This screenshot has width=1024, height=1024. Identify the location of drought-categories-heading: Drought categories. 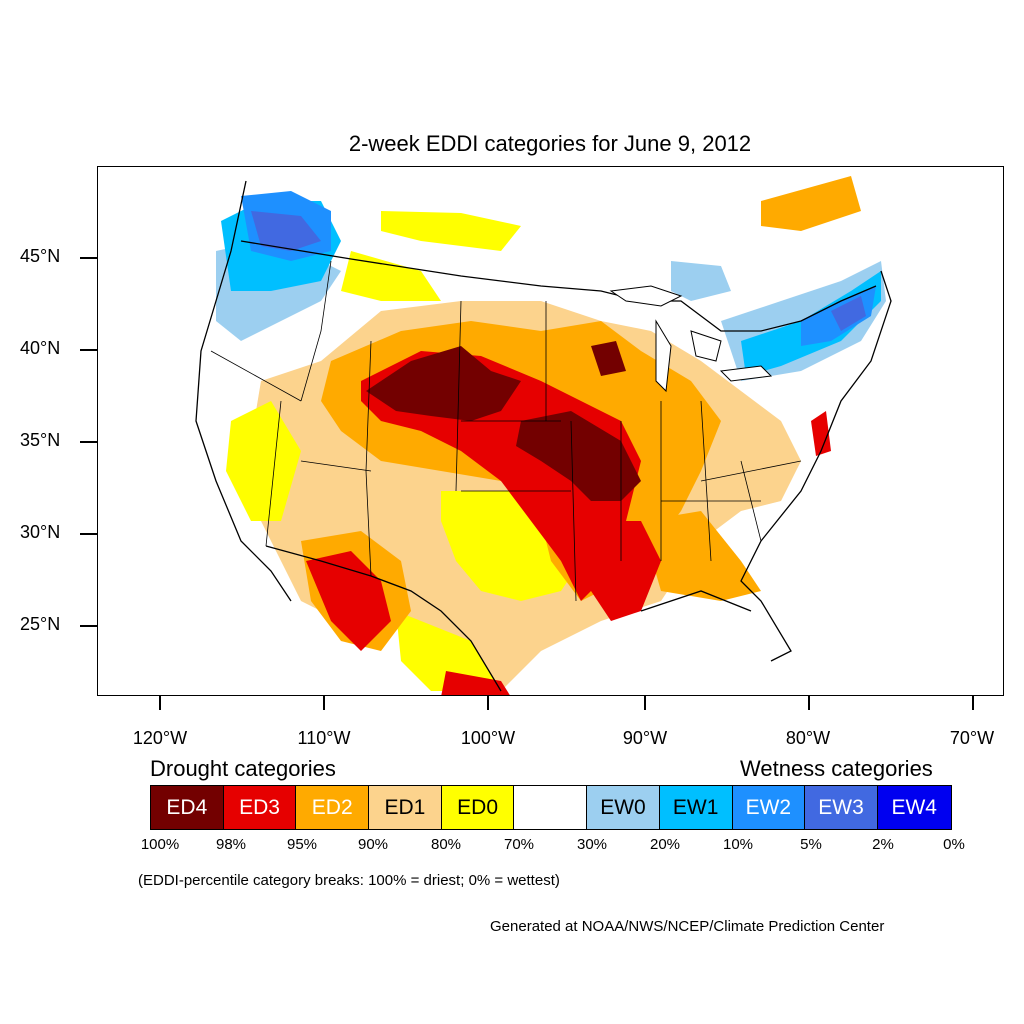
(243, 768).